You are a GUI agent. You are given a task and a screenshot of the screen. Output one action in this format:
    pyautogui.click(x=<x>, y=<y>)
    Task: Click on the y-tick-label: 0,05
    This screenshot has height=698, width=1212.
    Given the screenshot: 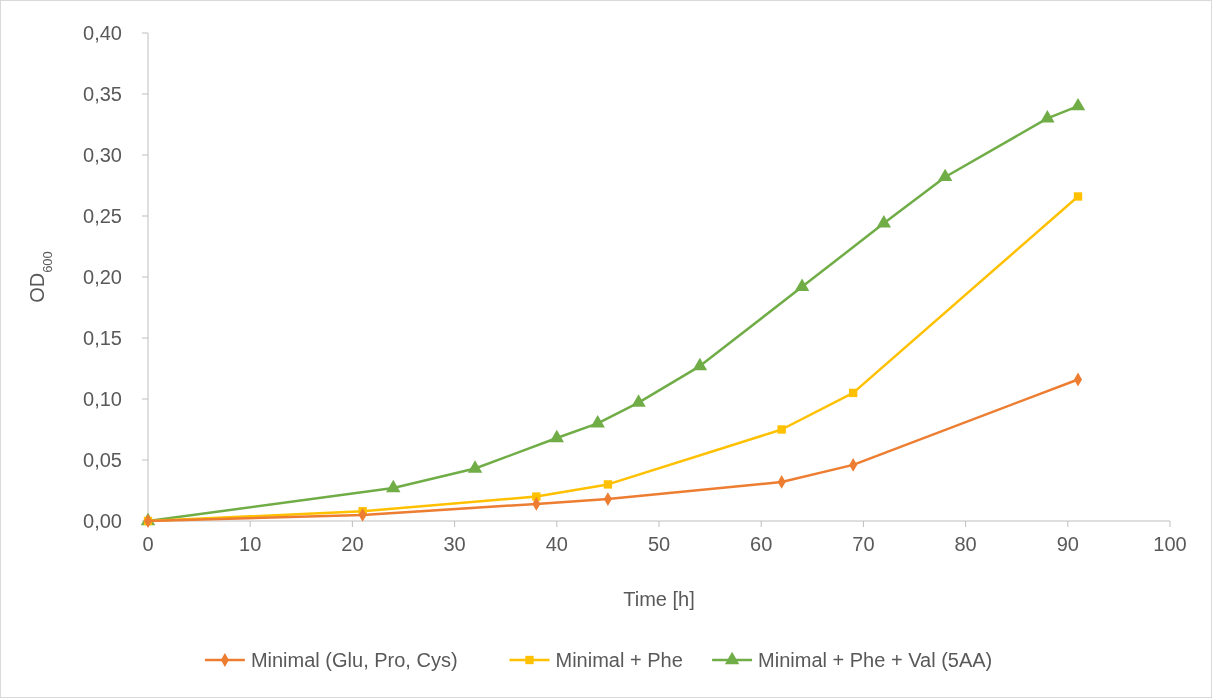 What is the action you would take?
    pyautogui.click(x=102, y=460)
    